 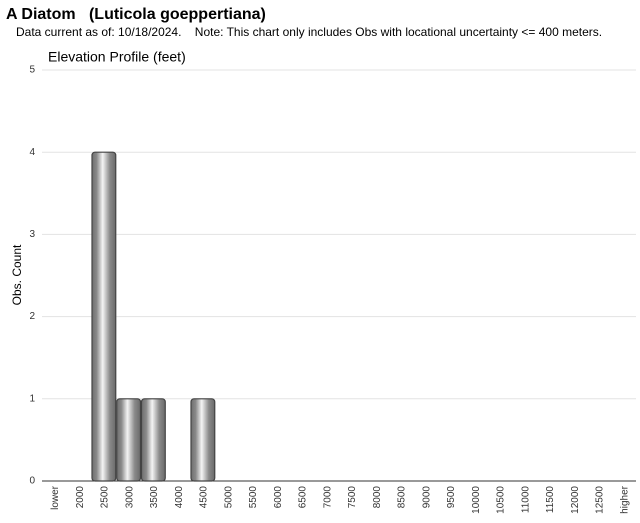 What do you see at coordinates (278, 497) in the screenshot?
I see `x-tick-label: 6000` at bounding box center [278, 497].